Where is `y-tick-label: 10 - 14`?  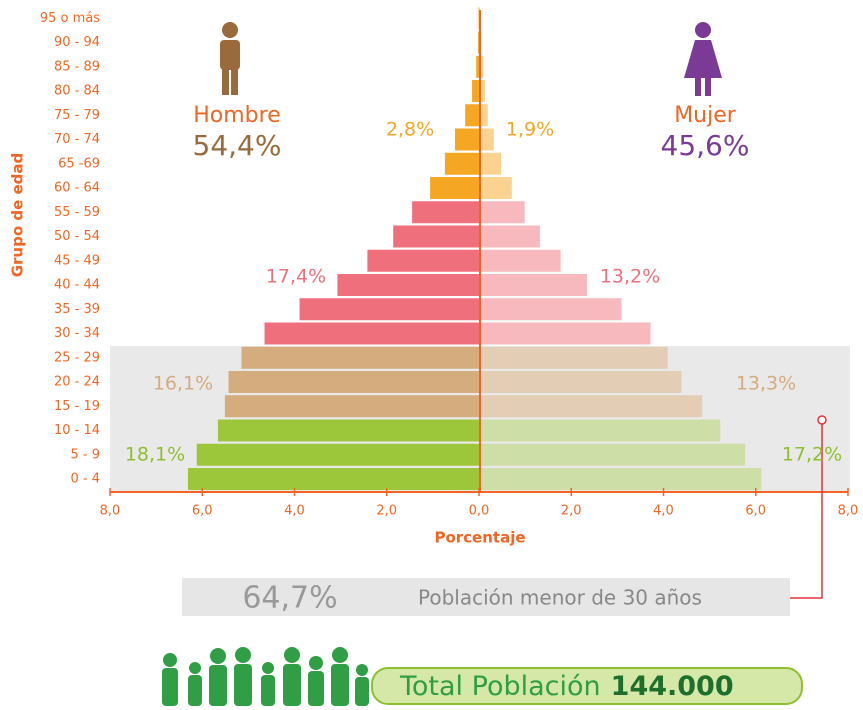 y-tick-label: 10 - 14 is located at coordinates (77, 430).